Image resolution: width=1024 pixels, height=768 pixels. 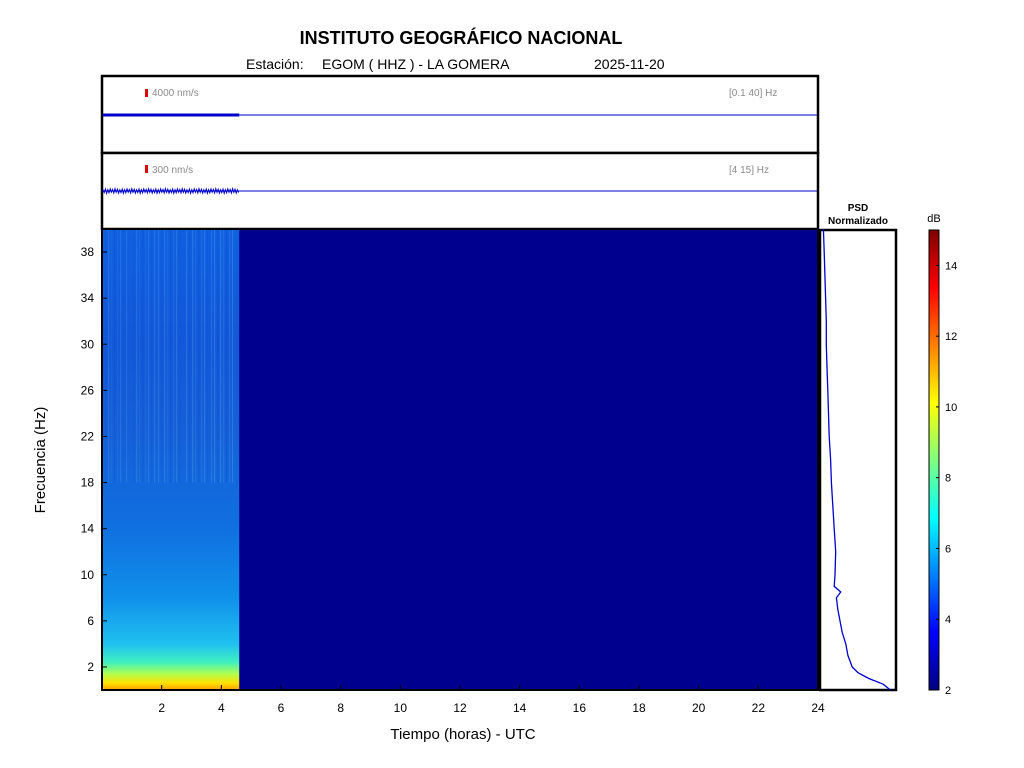 I want to click on psd-title: PSD, so click(x=858, y=208).